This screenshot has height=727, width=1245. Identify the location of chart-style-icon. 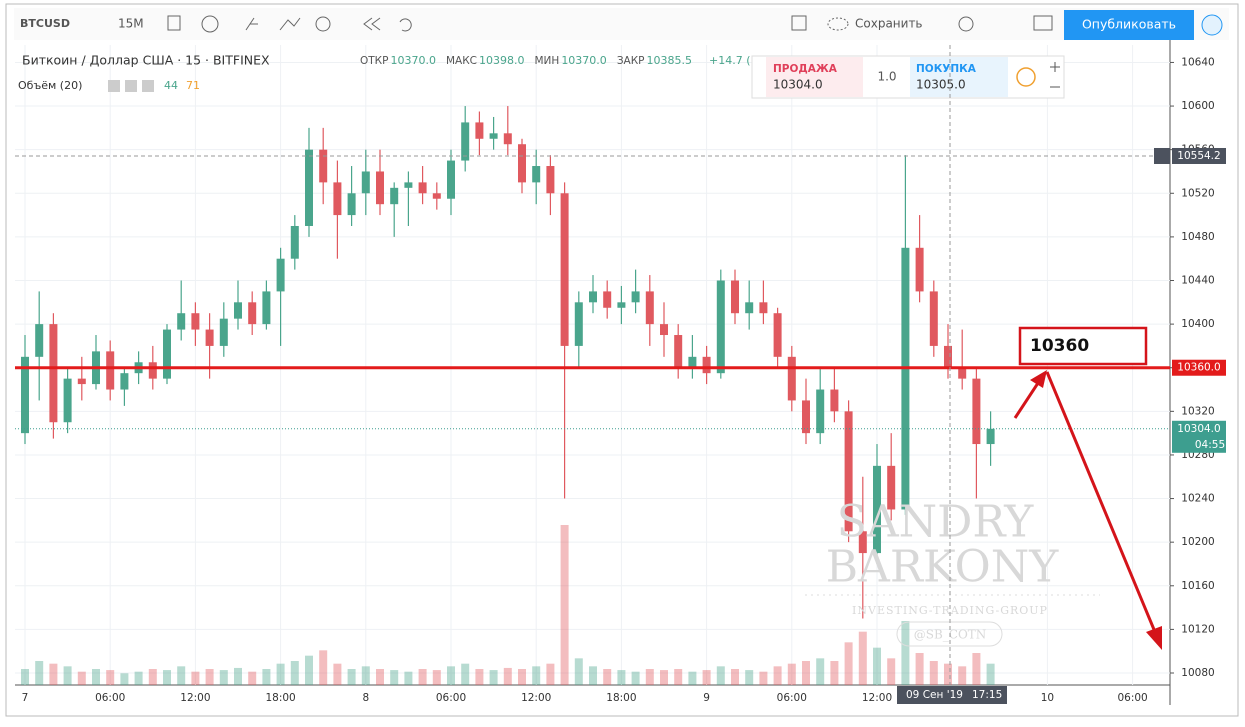
(174, 23).